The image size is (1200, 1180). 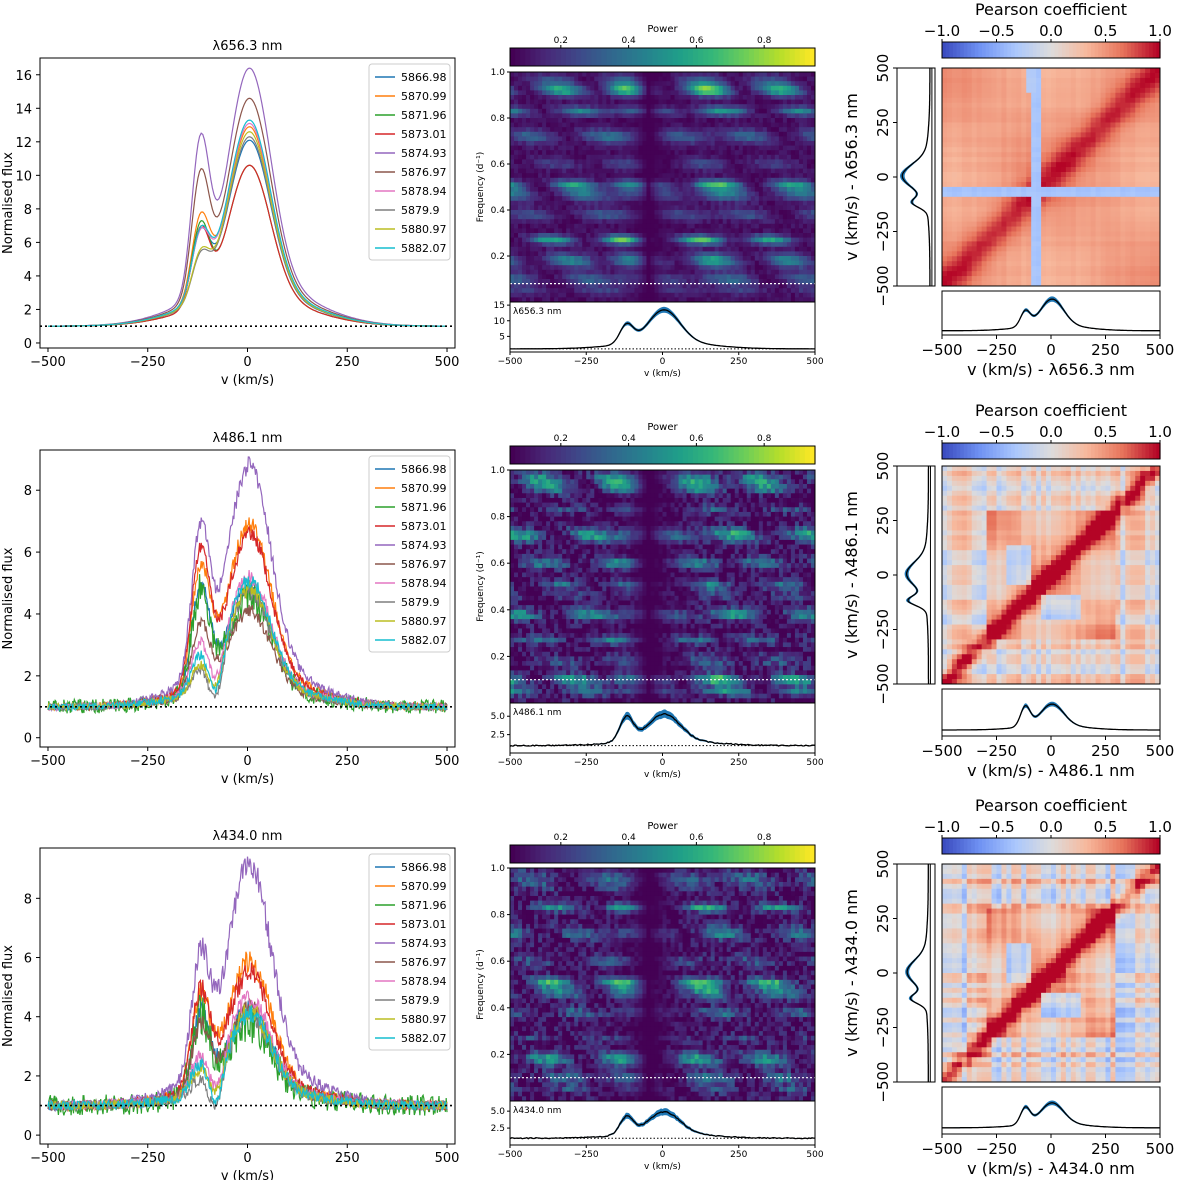 What do you see at coordinates (579, 455) in the screenshot?
I see `colorbar-cell` at bounding box center [579, 455].